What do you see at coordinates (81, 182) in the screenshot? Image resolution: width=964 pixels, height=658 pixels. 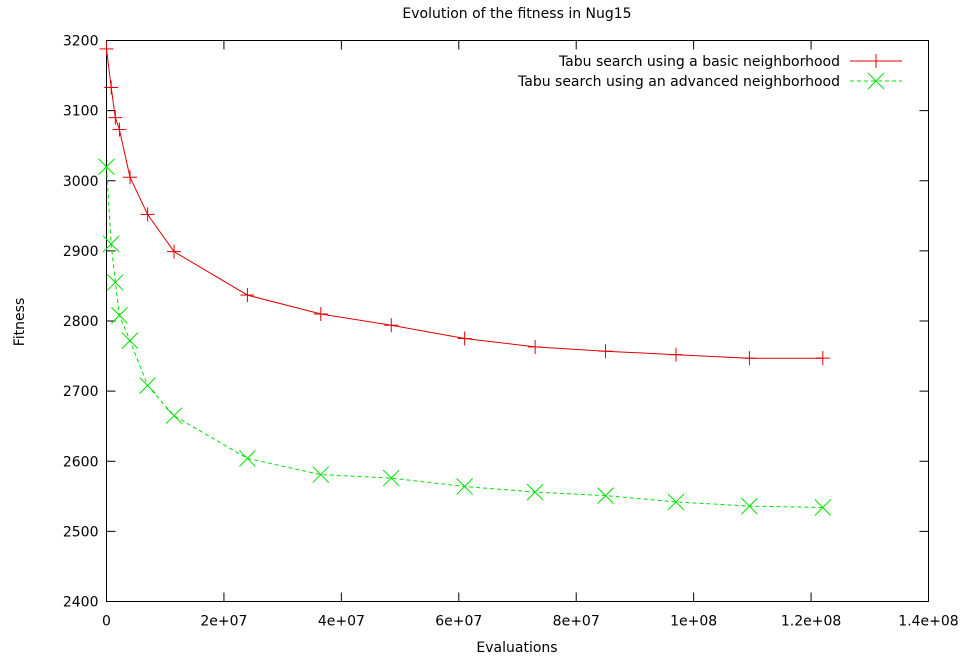 I see `y-tick-label: 3000` at bounding box center [81, 182].